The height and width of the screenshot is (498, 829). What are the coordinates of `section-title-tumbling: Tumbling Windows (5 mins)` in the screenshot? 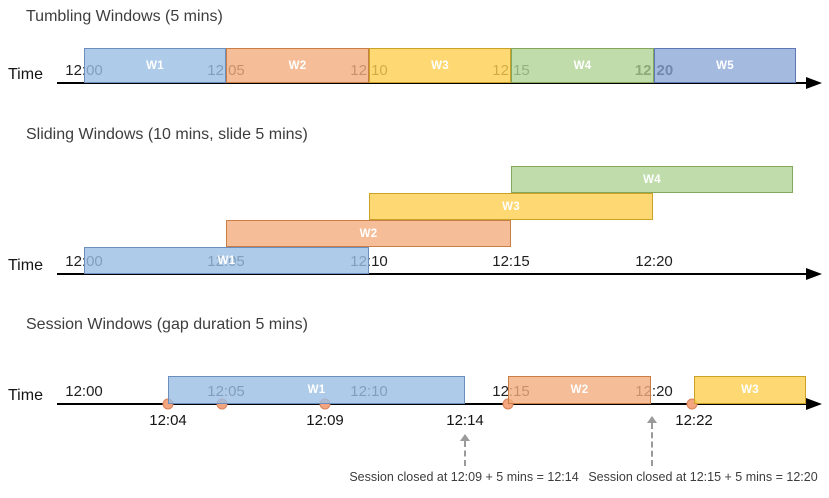 It's located at (124, 16).